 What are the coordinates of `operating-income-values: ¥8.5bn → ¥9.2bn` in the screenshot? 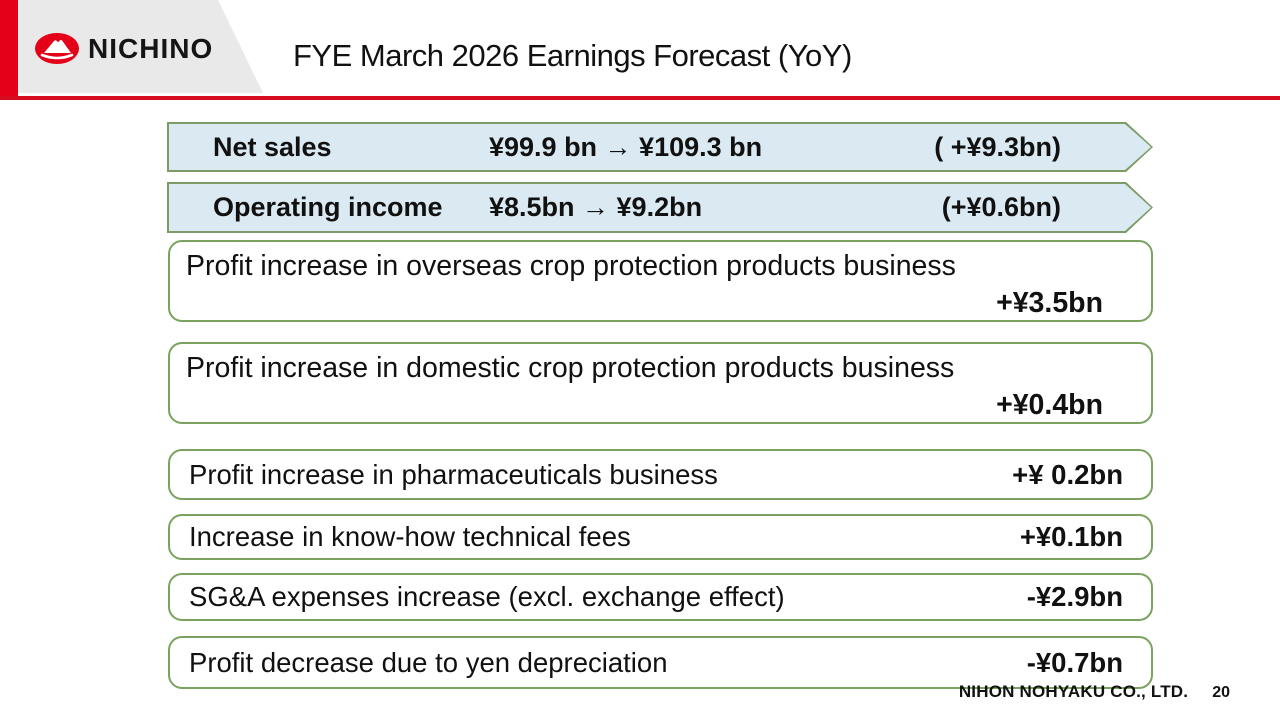 It's located at (596, 207).